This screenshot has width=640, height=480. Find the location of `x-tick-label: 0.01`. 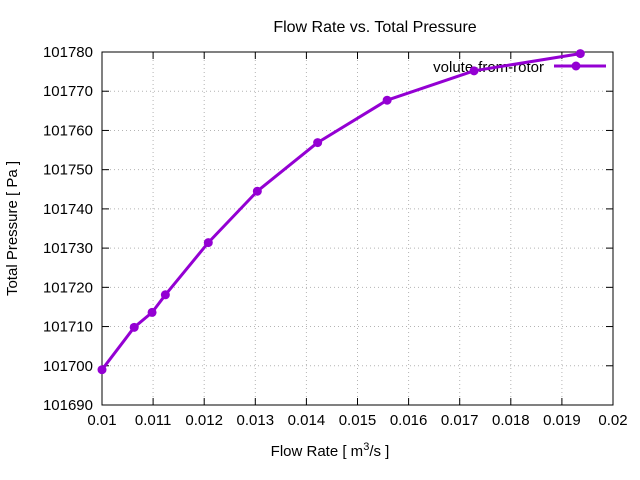

x-tick-label: 0.01 is located at coordinates (101, 420).